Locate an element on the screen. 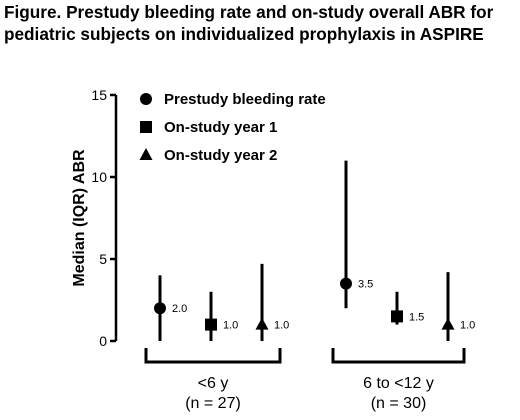 This screenshot has width=520, height=420. data-label: 3.5 is located at coordinates (365, 285).